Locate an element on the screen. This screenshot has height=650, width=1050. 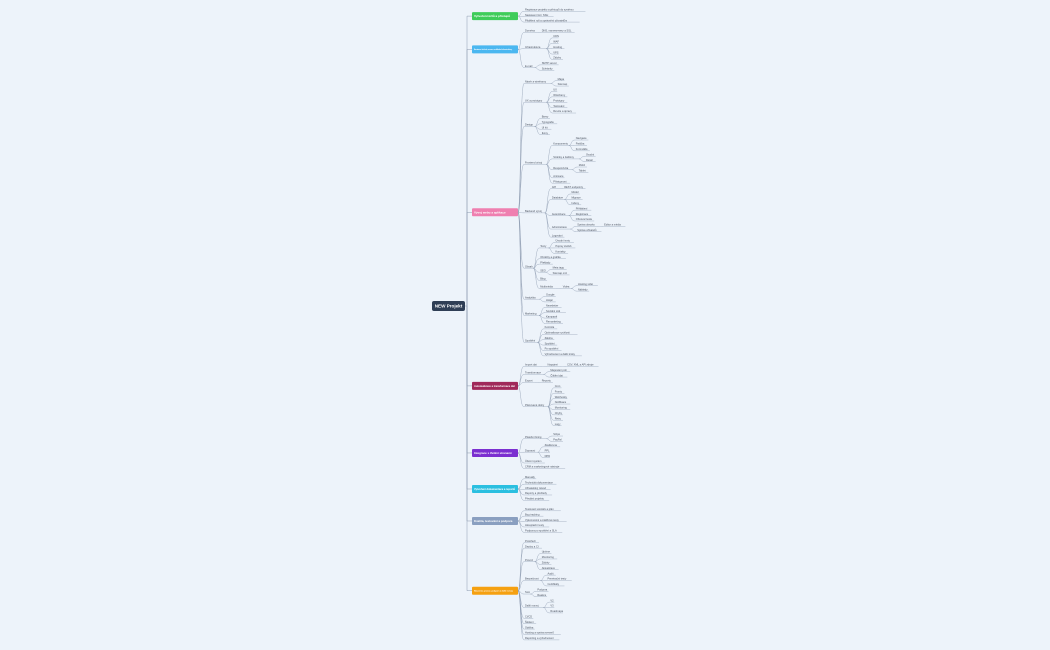
node-label: API is located at coordinates (554, 187).